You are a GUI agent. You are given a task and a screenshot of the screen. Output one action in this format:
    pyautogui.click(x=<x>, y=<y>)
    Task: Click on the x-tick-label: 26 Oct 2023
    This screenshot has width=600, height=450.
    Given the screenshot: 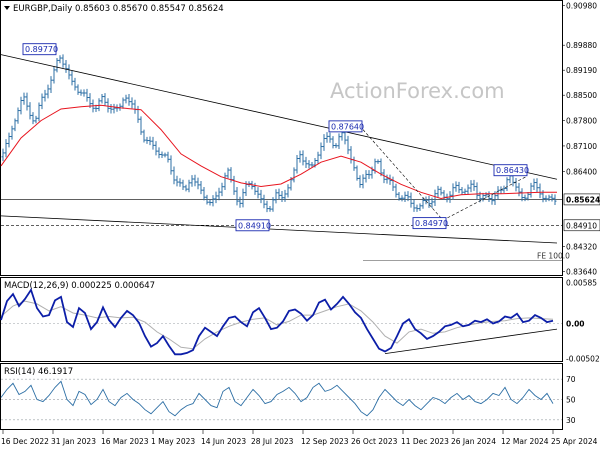 What is the action you would take?
    pyautogui.click(x=374, y=441)
    